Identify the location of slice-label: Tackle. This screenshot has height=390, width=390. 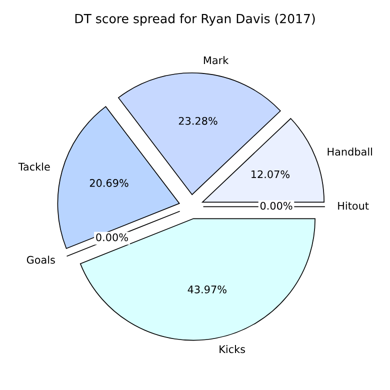
(34, 166).